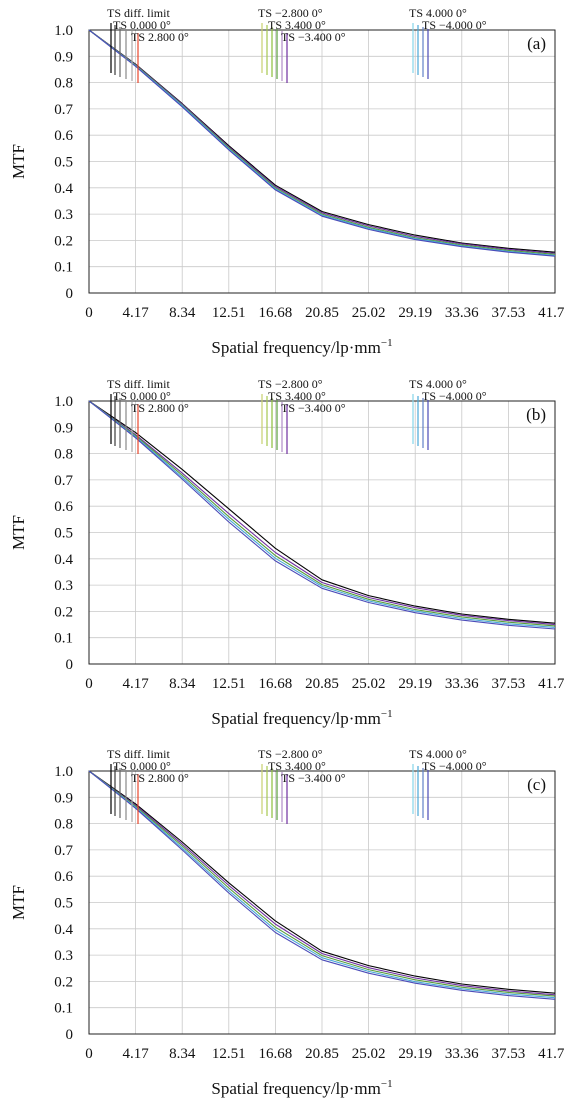  What do you see at coordinates (536, 414) in the screenshot?
I see `panel-label: (b)` at bounding box center [536, 414].